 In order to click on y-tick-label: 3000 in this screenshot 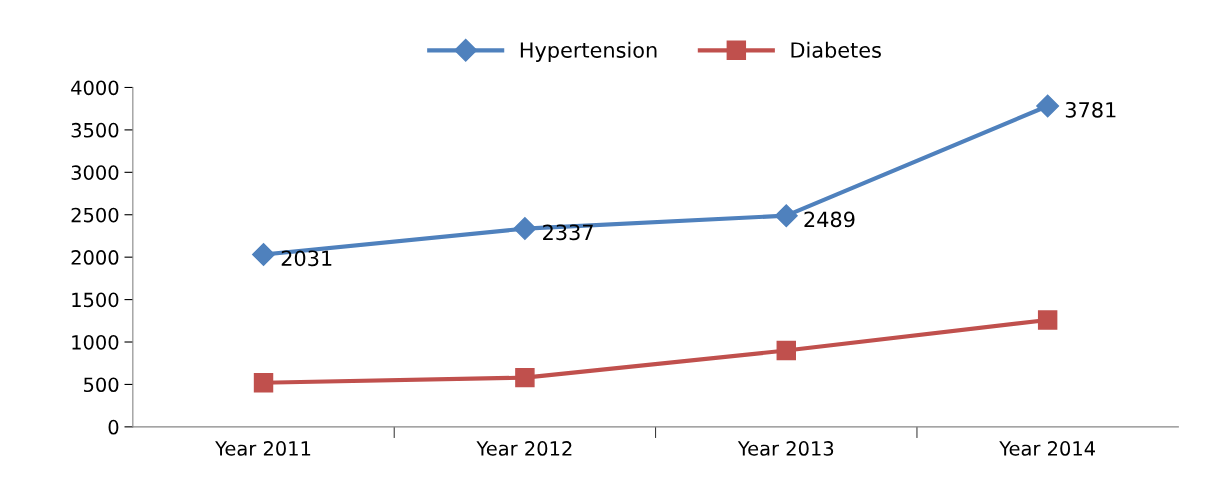, I will do `click(95, 172)`.